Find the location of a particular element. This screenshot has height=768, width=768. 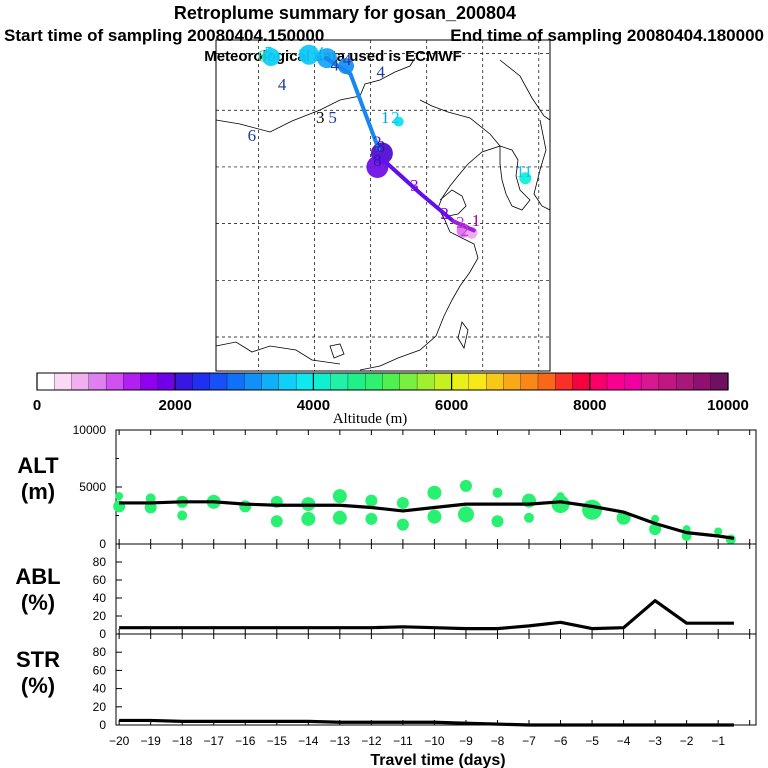

russia-coast is located at coordinates (525, 90).